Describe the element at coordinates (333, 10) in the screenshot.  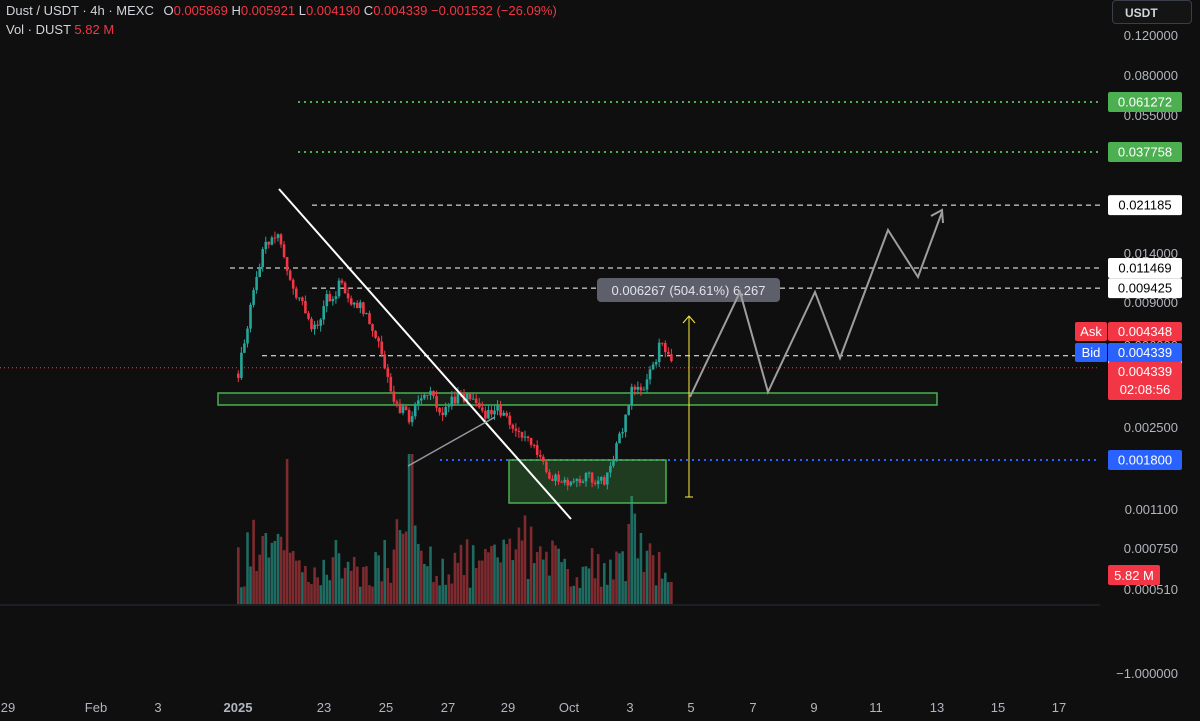
I see `low-value: 0.004190` at that location.